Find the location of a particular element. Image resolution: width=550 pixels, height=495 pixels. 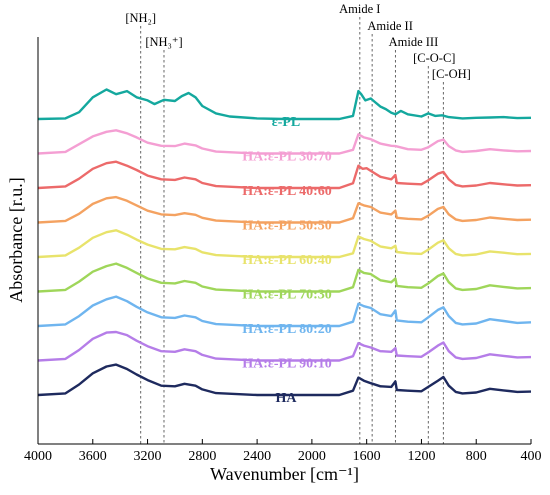

annotation-label-2: Amide I is located at coordinates (359, 9).